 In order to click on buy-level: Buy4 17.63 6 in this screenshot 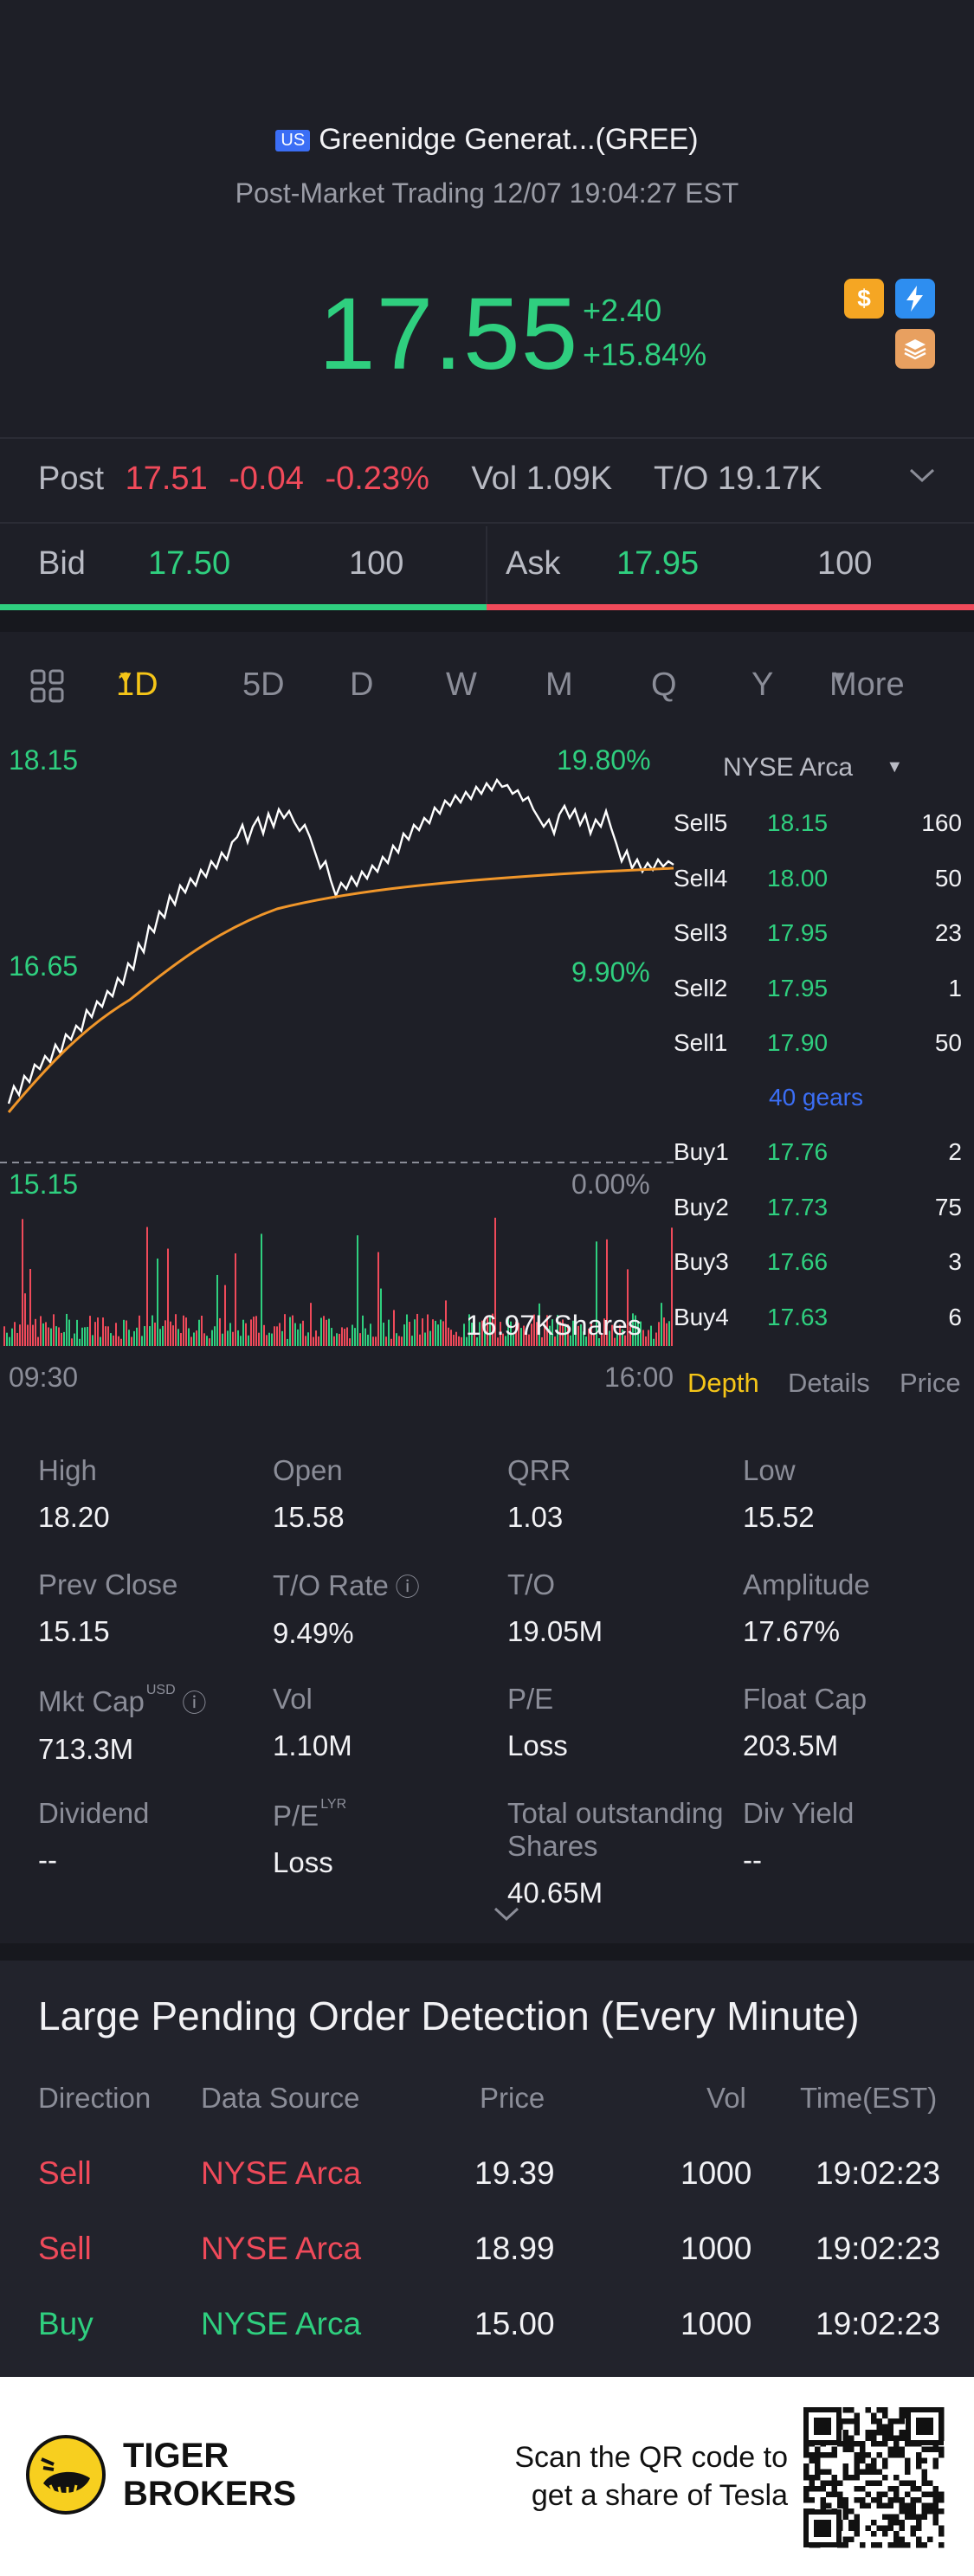, I will do `click(819, 1325)`.